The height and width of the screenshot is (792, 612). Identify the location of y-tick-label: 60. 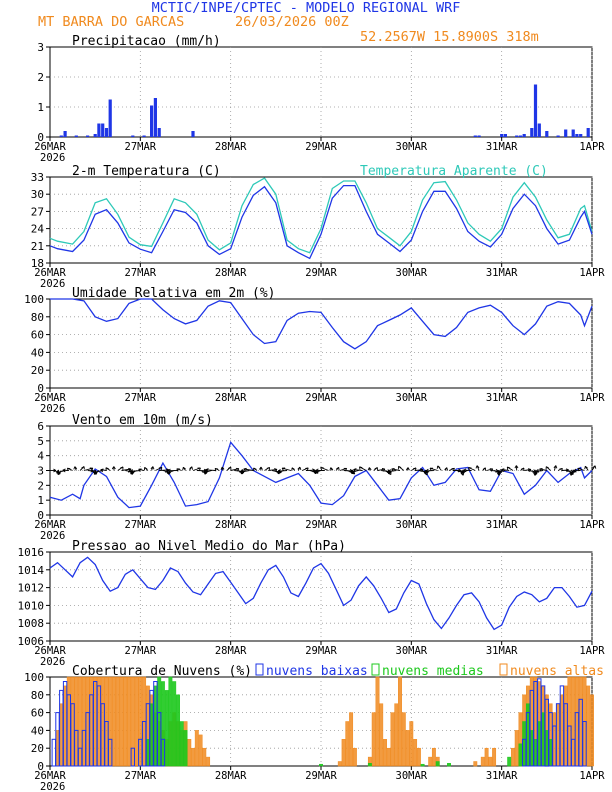
(37, 713).